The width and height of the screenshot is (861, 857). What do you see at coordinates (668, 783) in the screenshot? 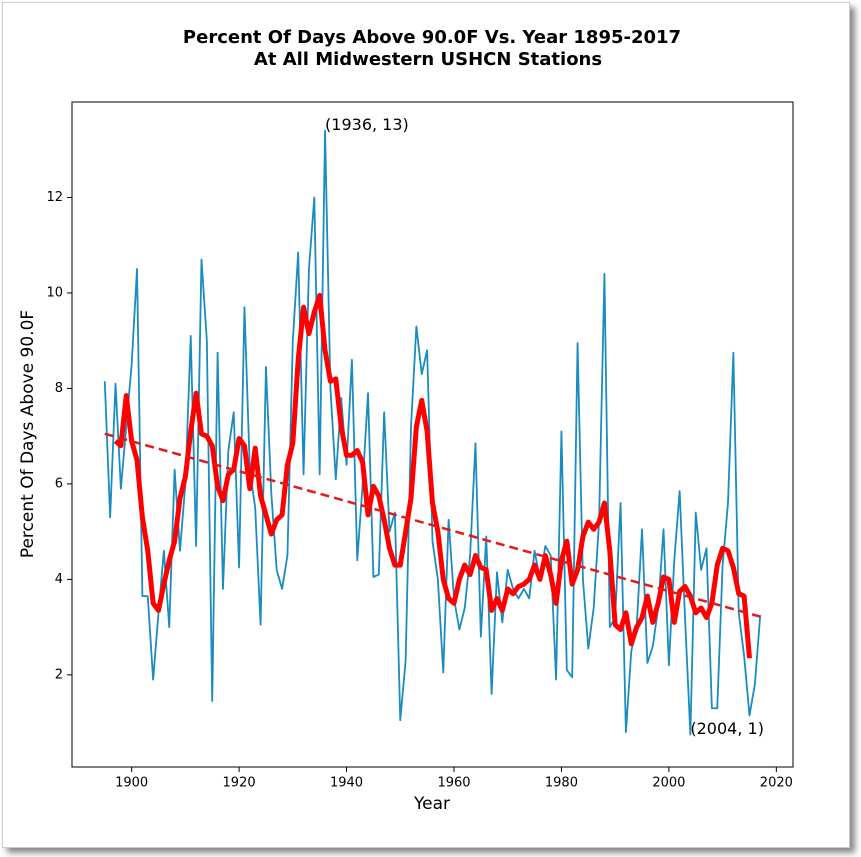
I see `x-tick-label: 2000` at bounding box center [668, 783].